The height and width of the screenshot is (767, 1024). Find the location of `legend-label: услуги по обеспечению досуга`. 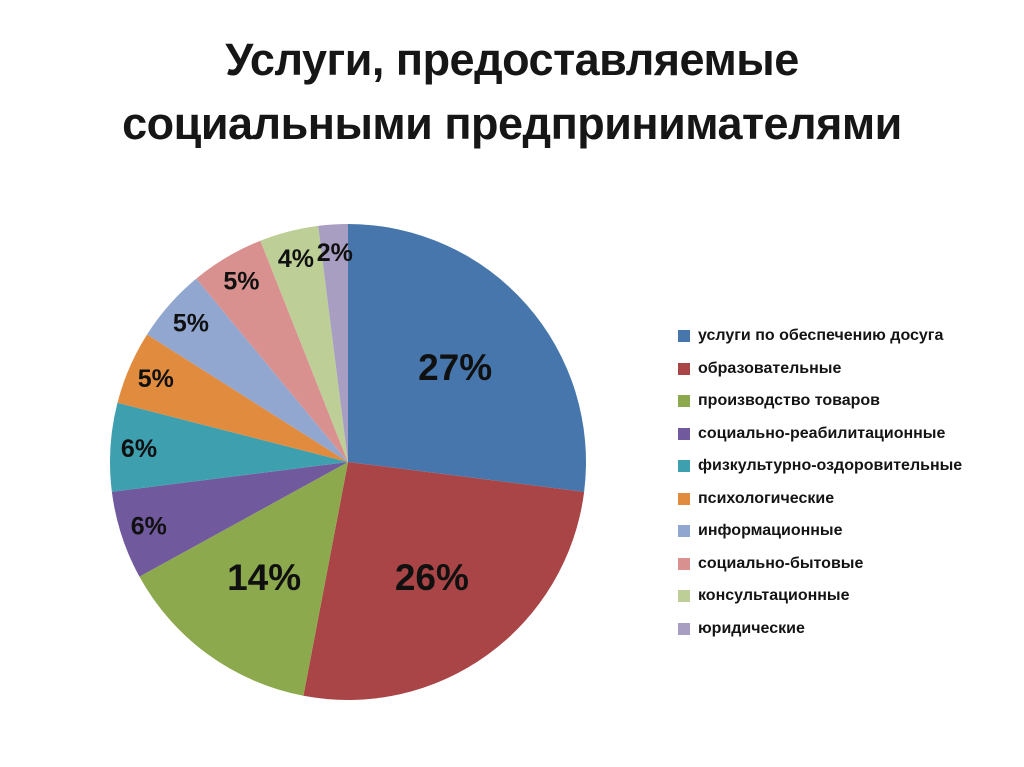

legend-label: услуги по обеспечению досуга is located at coordinates (821, 336).